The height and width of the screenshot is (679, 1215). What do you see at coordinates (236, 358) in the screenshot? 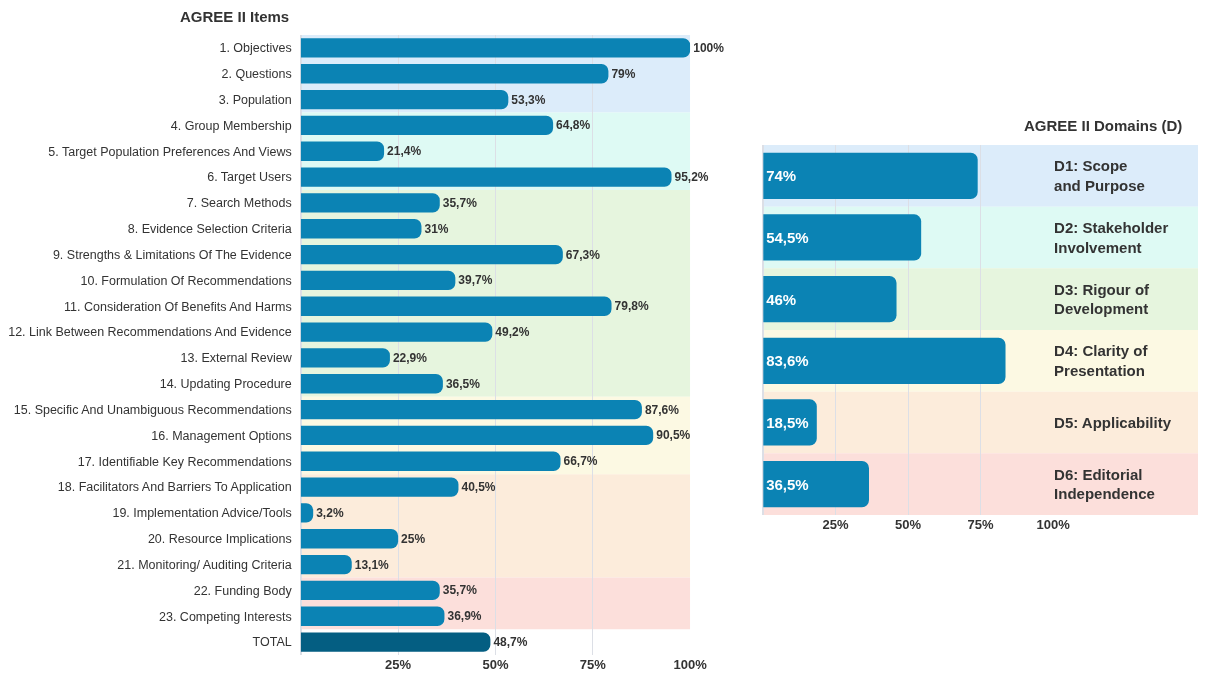
I see `y-tick-label: 13. External Review` at bounding box center [236, 358].